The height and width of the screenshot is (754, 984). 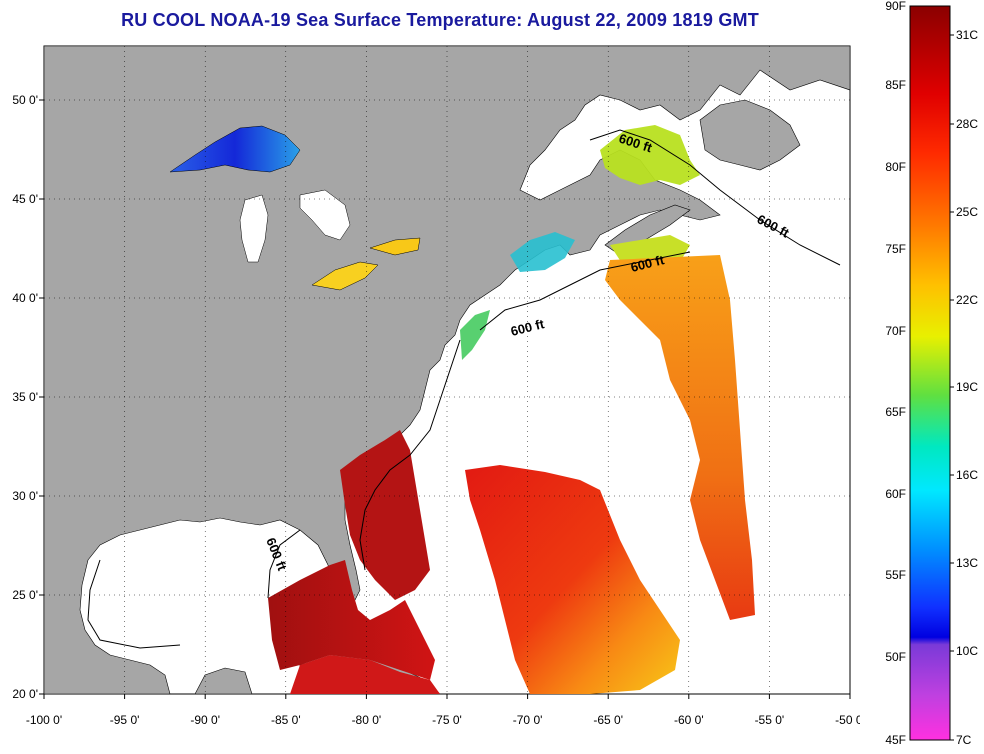 What do you see at coordinates (254, 228) in the screenshot?
I see `lake-michigan` at bounding box center [254, 228].